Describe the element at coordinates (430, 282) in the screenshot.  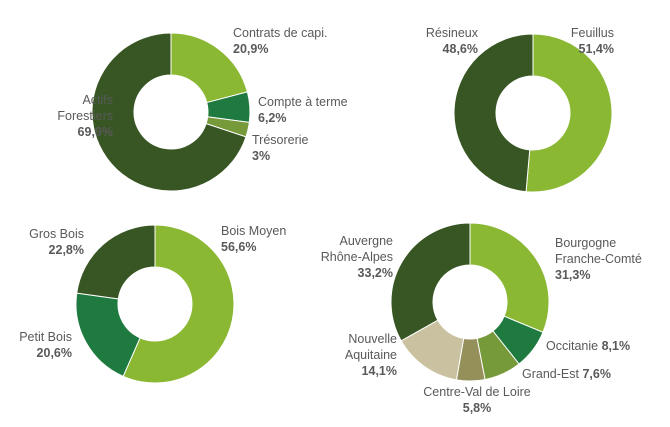
I see `slice-auvergne-rhone-alpes` at that location.